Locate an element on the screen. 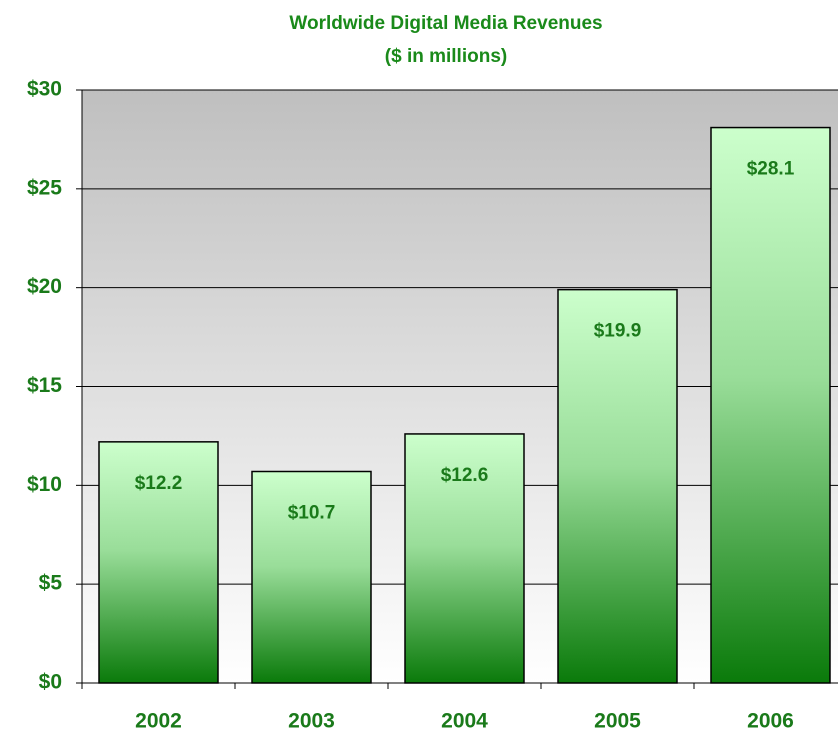 This screenshot has width=838, height=736. y-tick-label: $0 is located at coordinates (50, 682).